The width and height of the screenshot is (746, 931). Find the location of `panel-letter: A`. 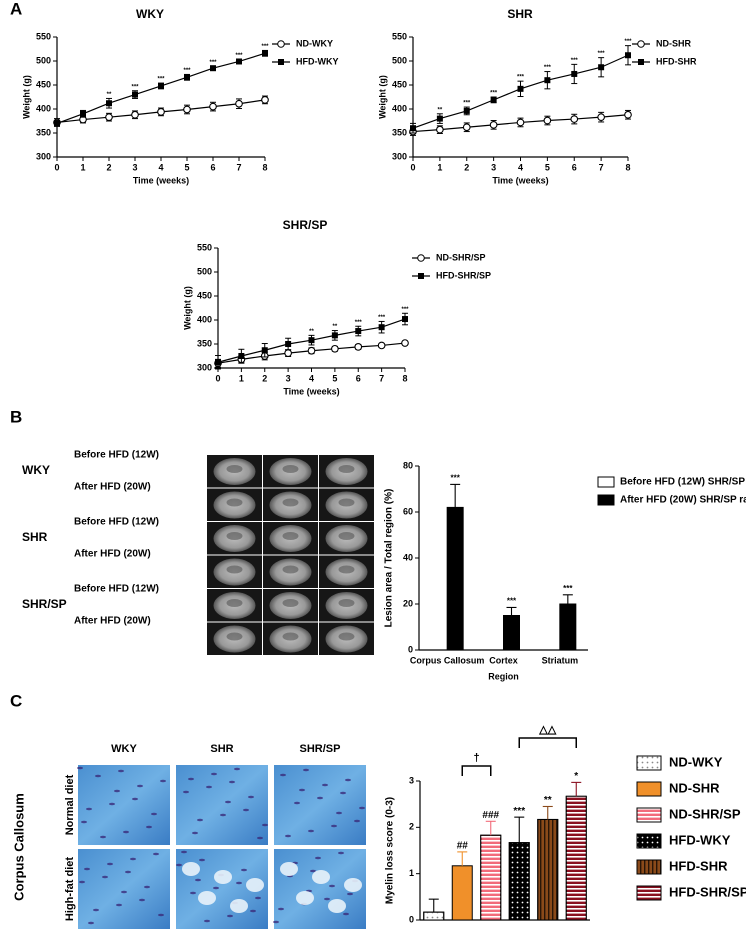

panel-letter: A is located at coordinates (16, 9).